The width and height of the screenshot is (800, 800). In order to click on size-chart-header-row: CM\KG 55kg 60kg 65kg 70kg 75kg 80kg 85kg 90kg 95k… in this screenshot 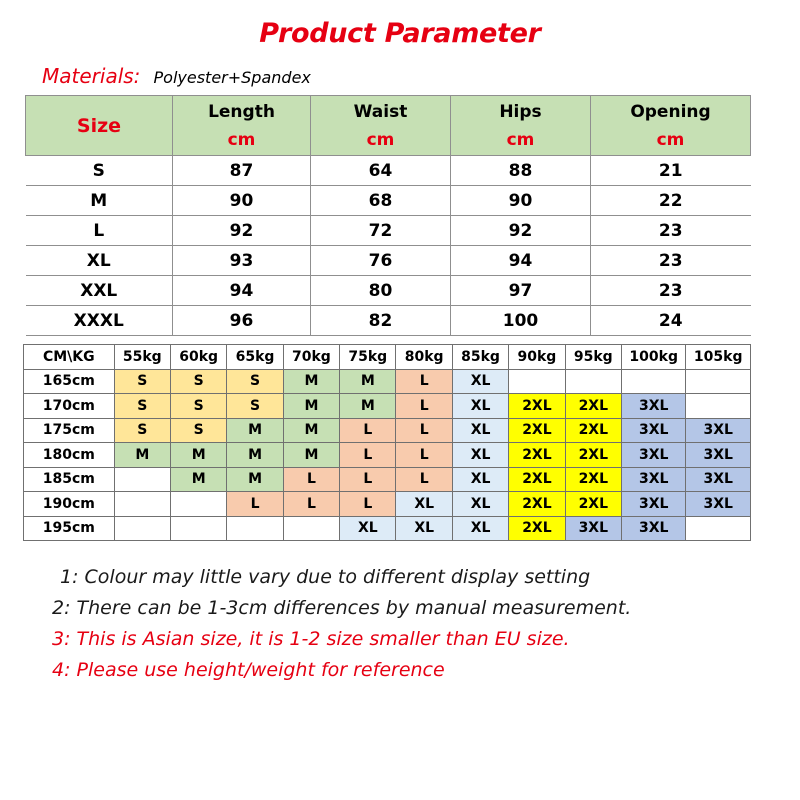, I will do `click(387, 357)`.